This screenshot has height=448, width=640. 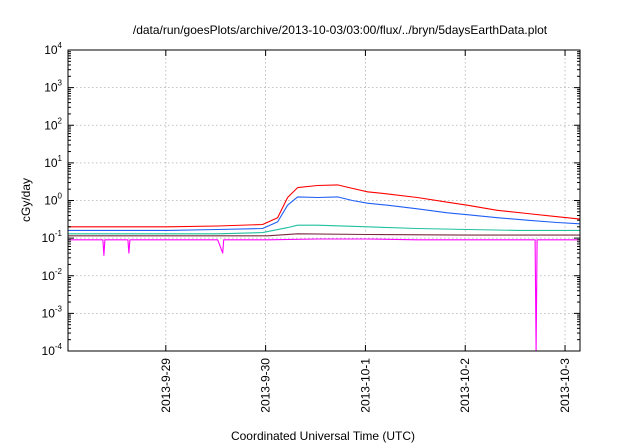 What do you see at coordinates (323, 436) in the screenshot?
I see `x-axis-label: Coordinated Universal Time (UTC)` at bounding box center [323, 436].